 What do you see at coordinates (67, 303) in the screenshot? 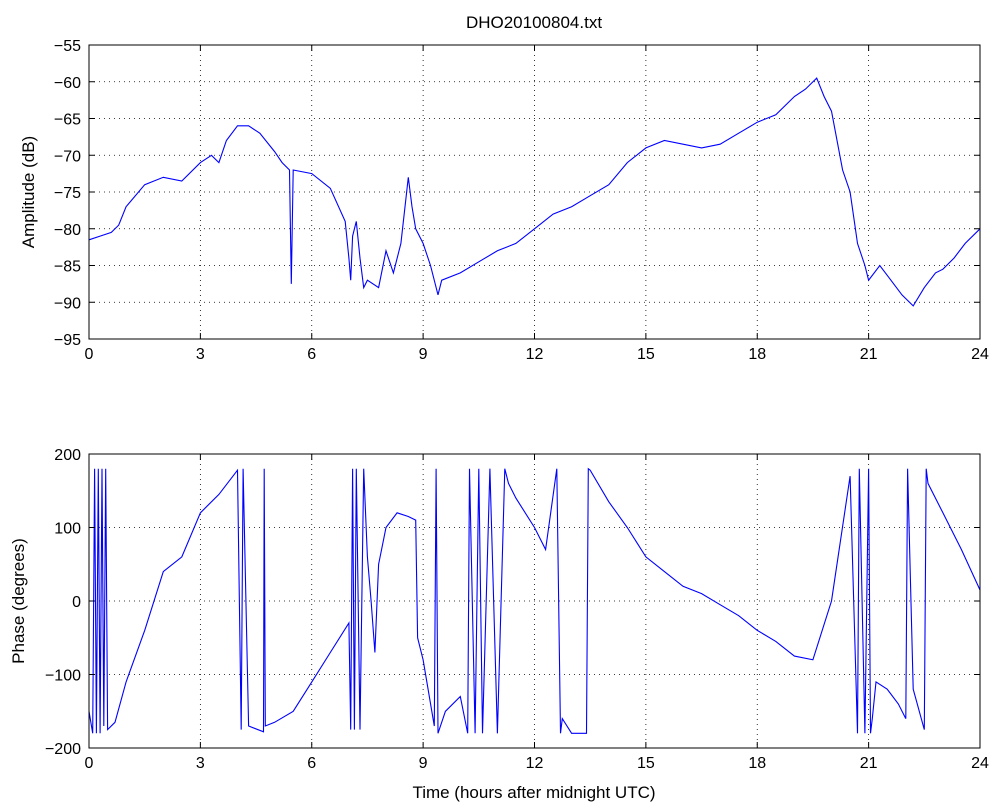
I see `y-tick-label: −90` at bounding box center [67, 303].